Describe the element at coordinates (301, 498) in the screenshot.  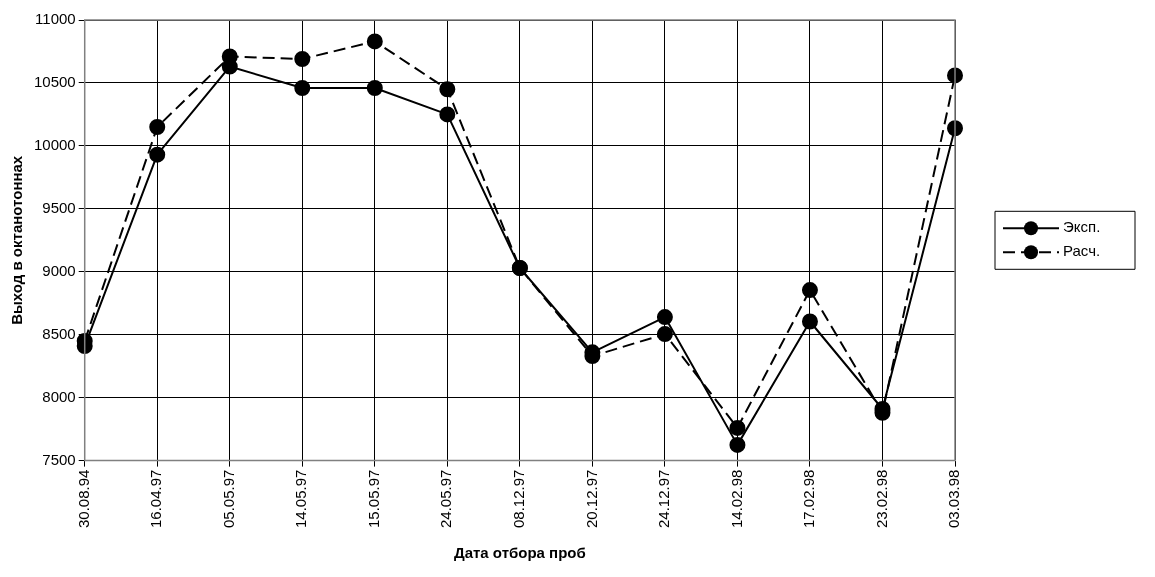
I see `x-tick-label: 14.05.97` at that location.